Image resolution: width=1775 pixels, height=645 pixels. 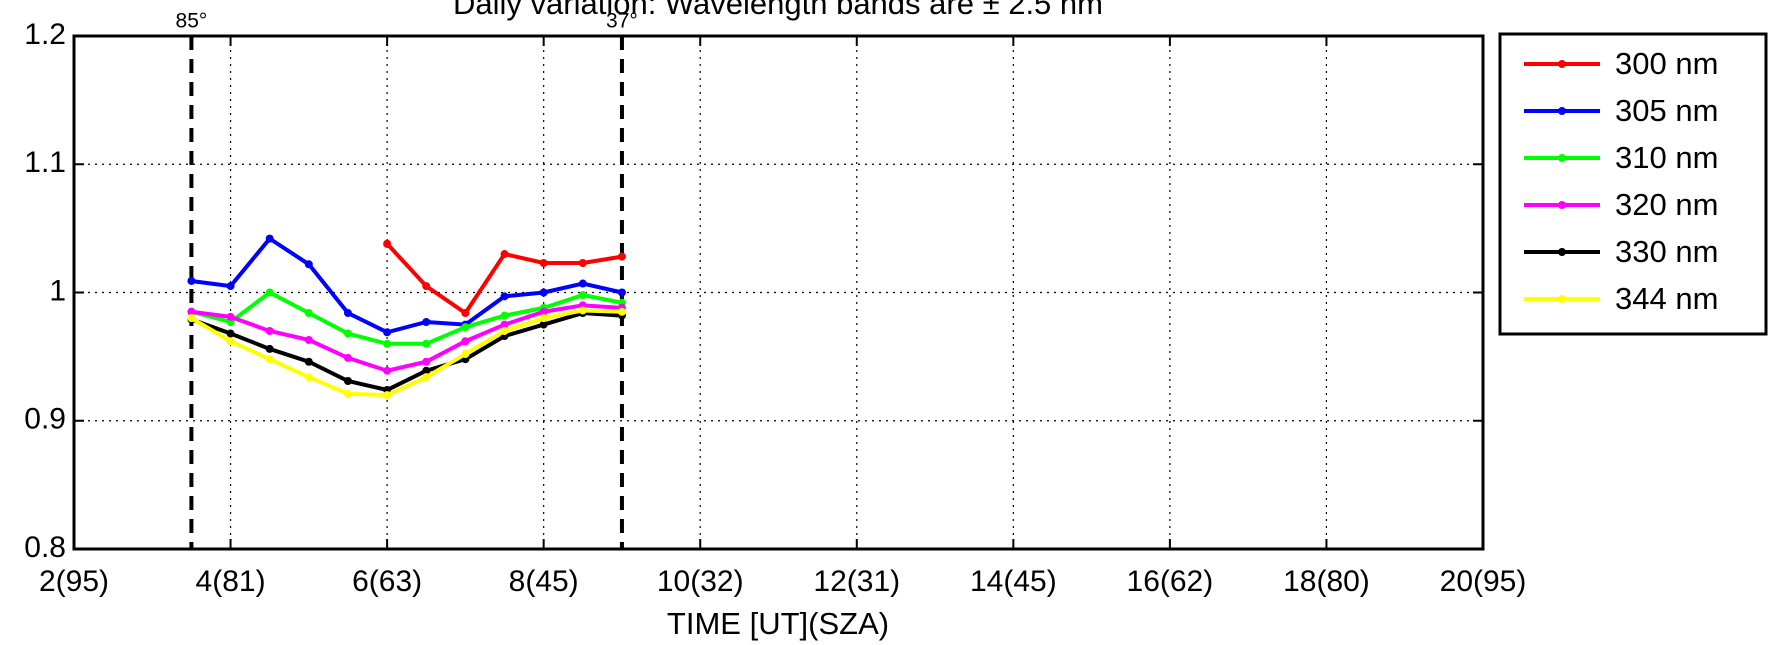 What do you see at coordinates (778, 623) in the screenshot?
I see `x-axis-label: TIME [UT](SZA)` at bounding box center [778, 623].